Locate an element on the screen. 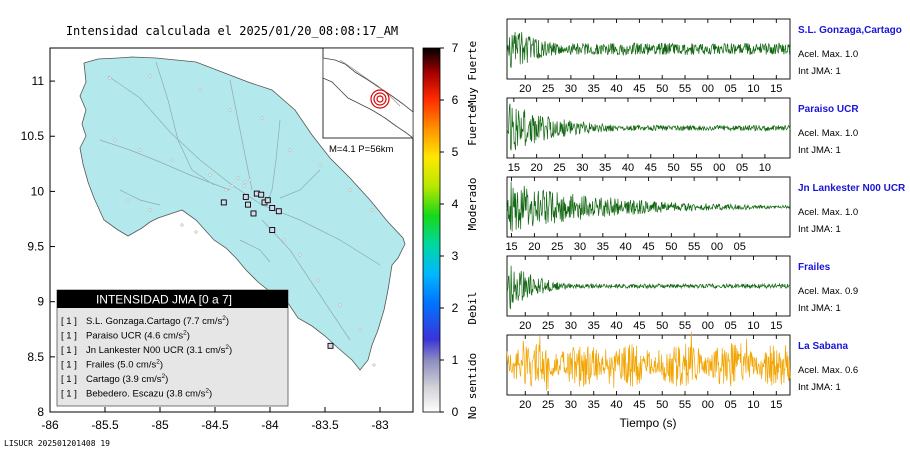 The width and height of the screenshot is (910, 460). trace-tick-label: 35 is located at coordinates (594, 89).